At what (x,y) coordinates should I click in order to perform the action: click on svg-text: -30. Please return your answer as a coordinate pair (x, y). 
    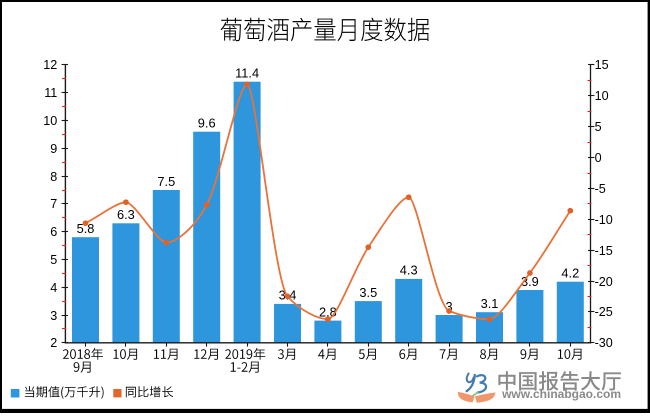
    Looking at the image, I should click on (604, 343).